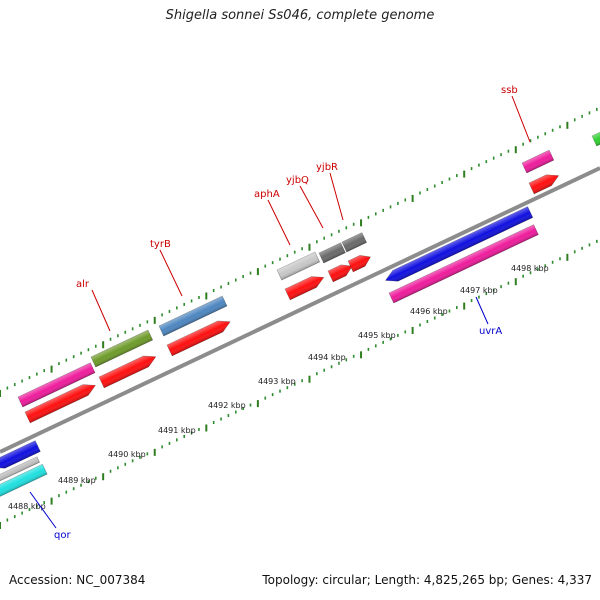  What do you see at coordinates (530, 268) in the screenshot?
I see `position-label: 4498 kbp` at bounding box center [530, 268].